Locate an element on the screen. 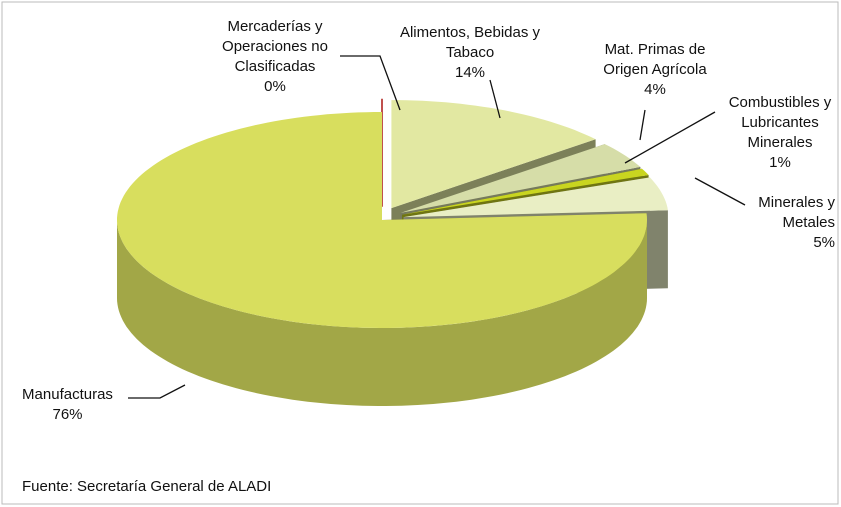 This screenshot has width=841, height=507. source-note: Fuente: Secretaría General de ALADI is located at coordinates (147, 486).